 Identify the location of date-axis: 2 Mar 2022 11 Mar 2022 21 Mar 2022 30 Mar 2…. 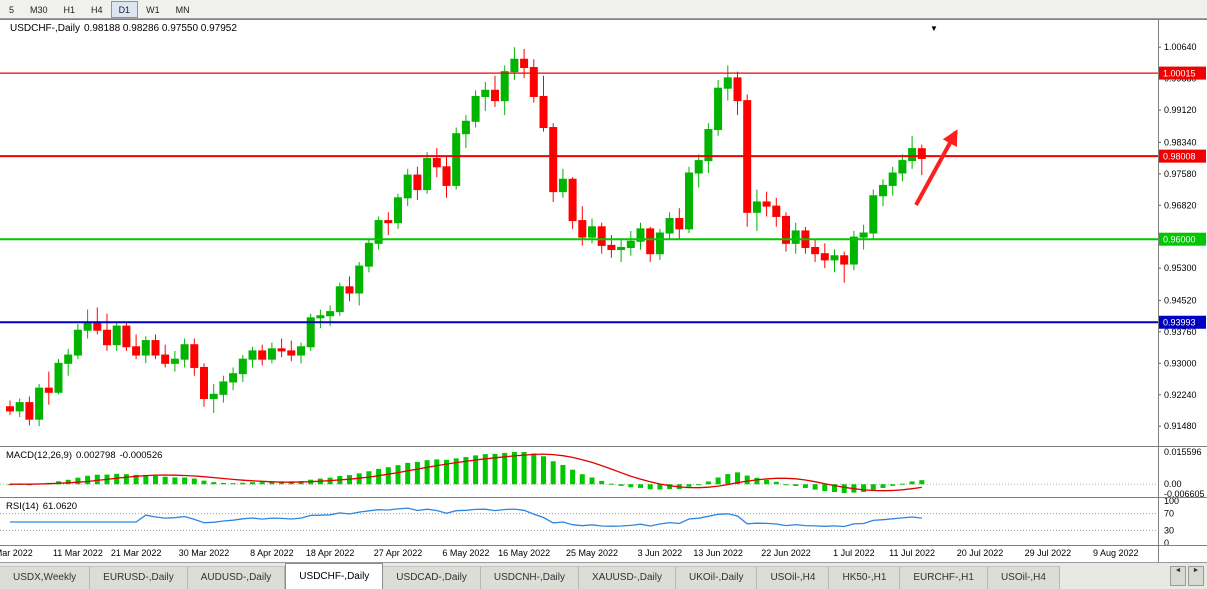
(569, 553).